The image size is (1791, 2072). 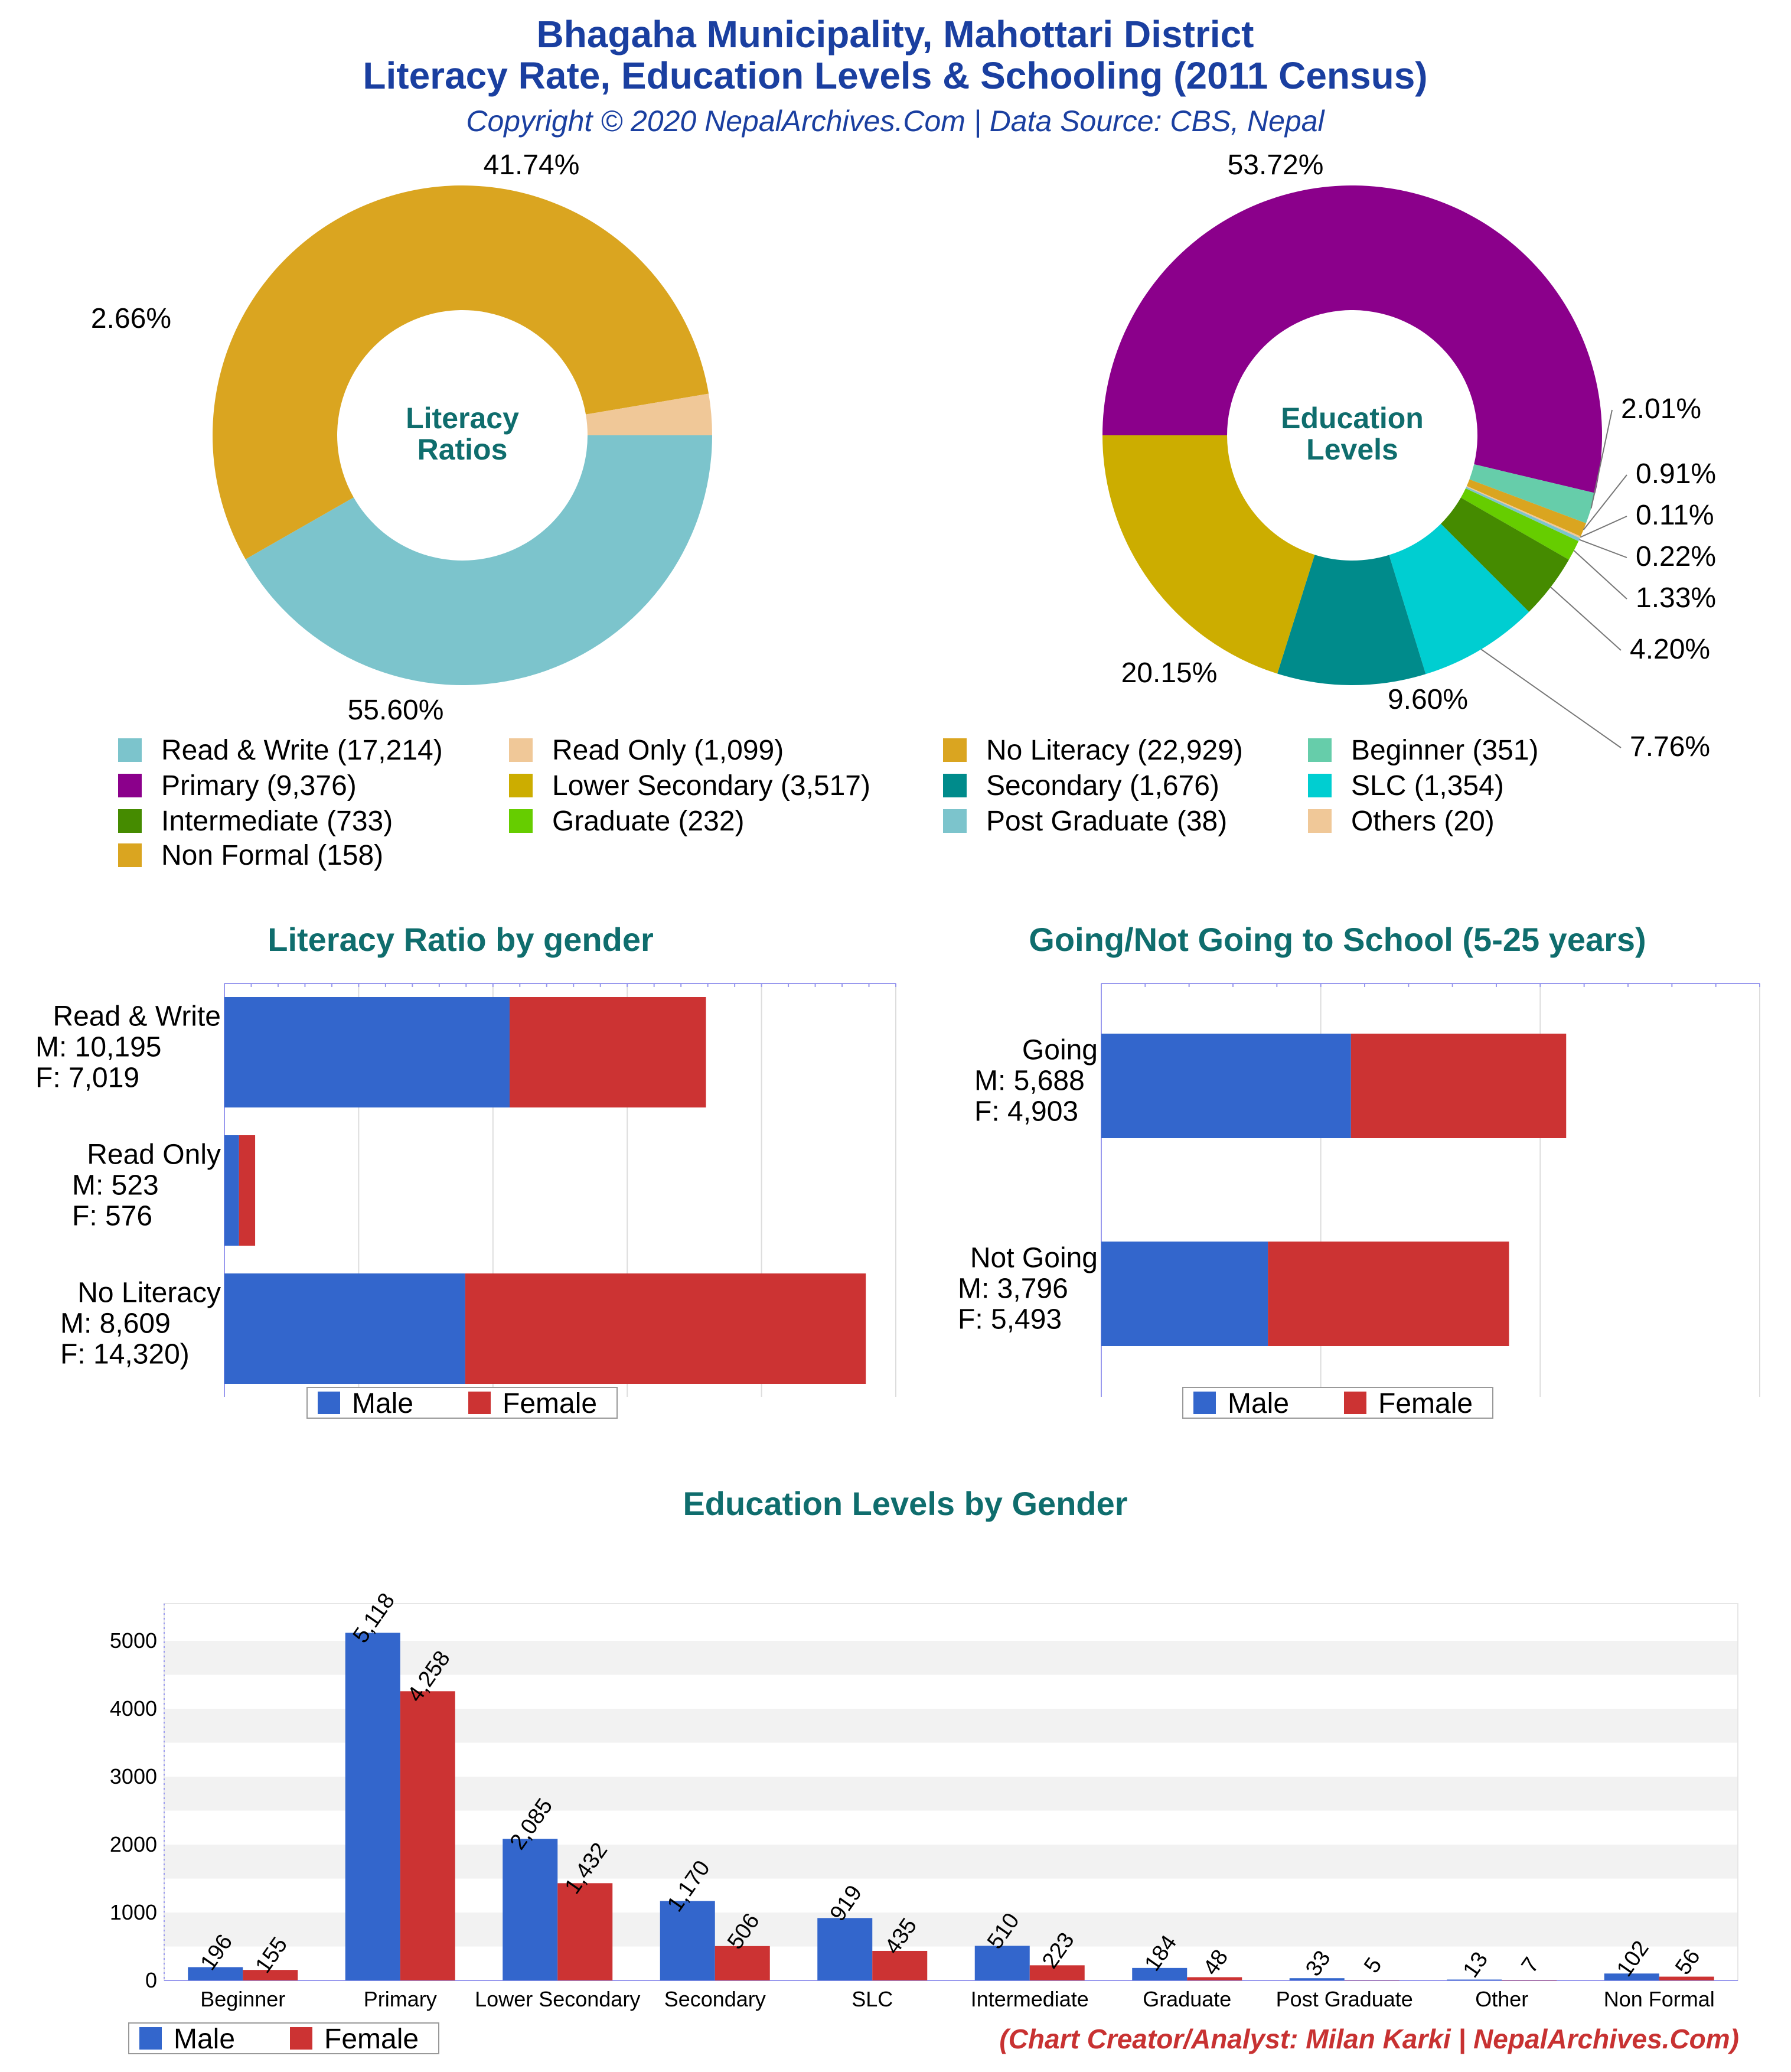 I want to click on pct-label-lower-secondary: 20.15%, so click(x=1169, y=673).